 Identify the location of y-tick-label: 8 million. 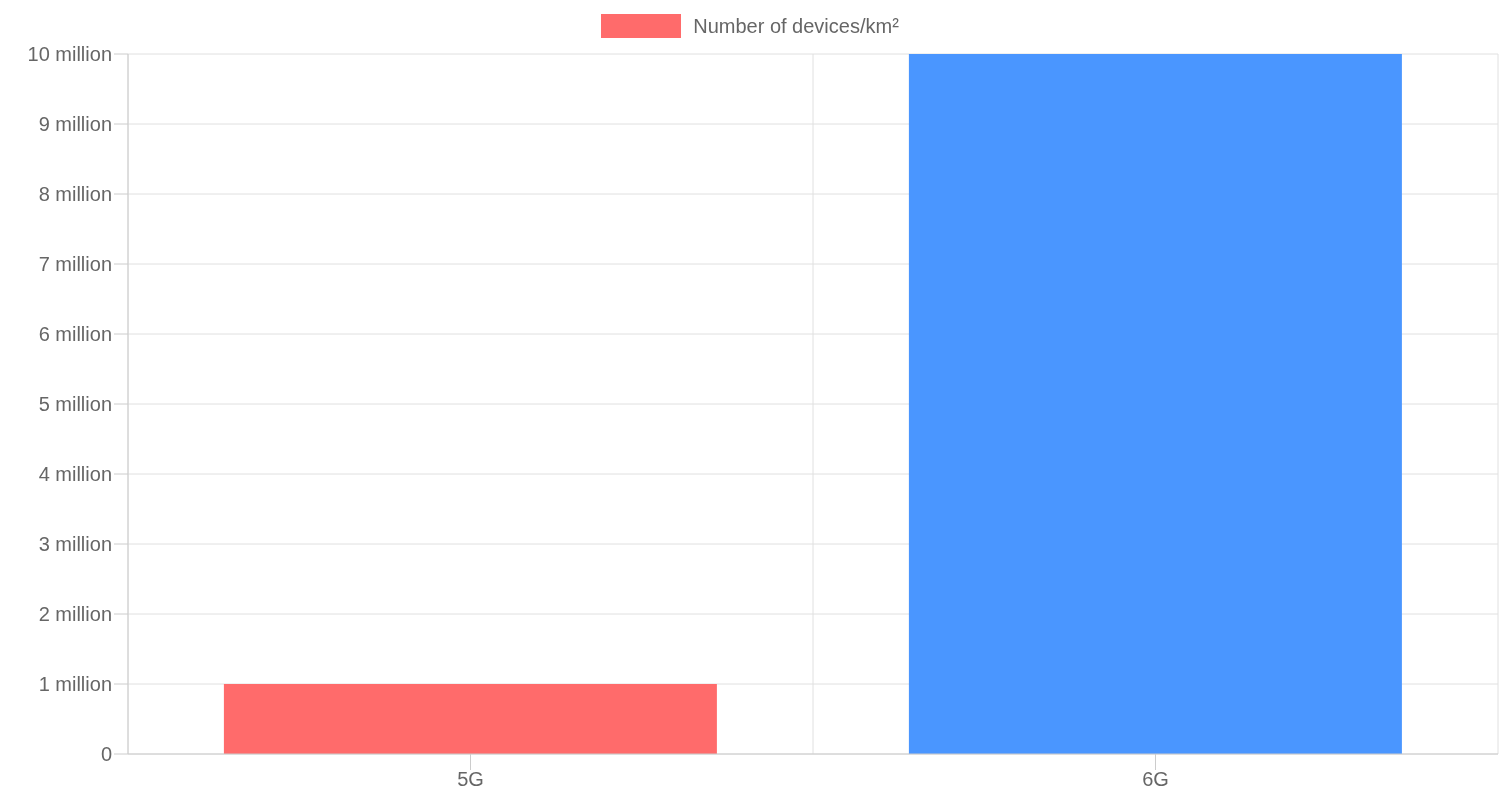
(75, 194).